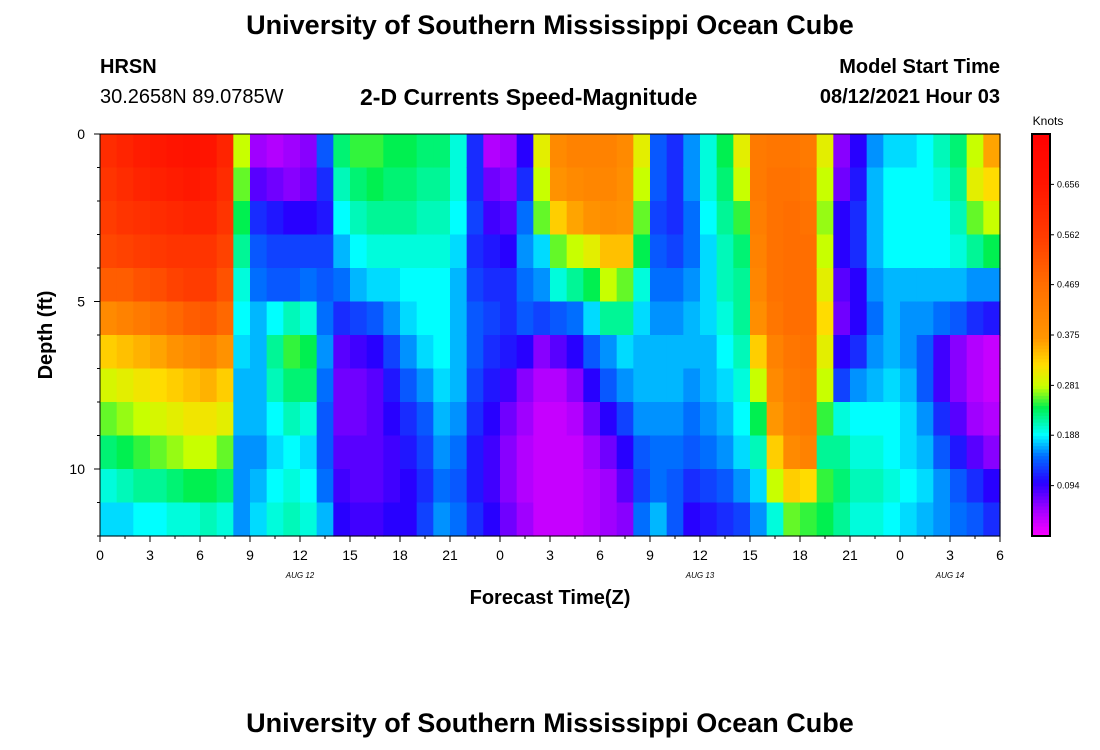 The height and width of the screenshot is (750, 1100). I want to click on y-axis-label: Depth (ft), so click(46, 335).